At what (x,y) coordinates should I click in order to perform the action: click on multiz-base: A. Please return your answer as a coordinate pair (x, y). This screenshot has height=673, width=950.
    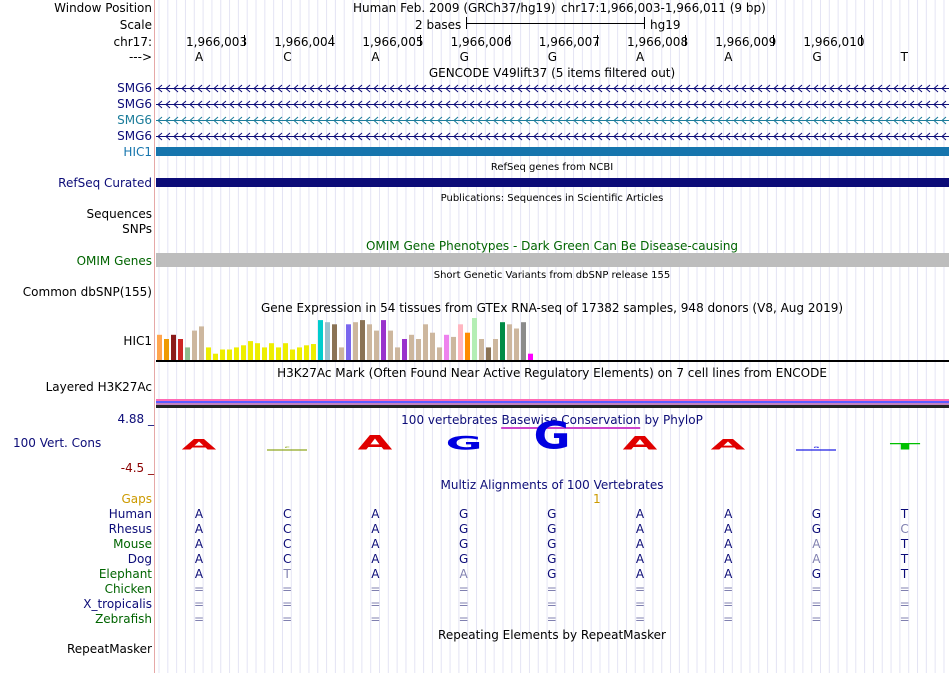
    Looking at the image, I should click on (728, 544).